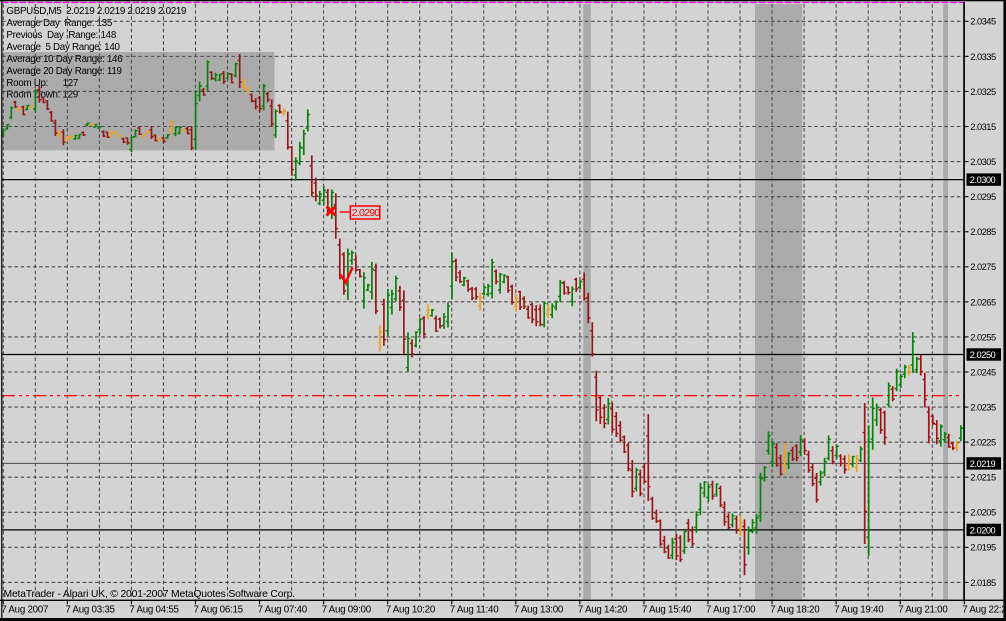  I want to click on svg-text: 7 Aug 15:40, so click(667, 609).